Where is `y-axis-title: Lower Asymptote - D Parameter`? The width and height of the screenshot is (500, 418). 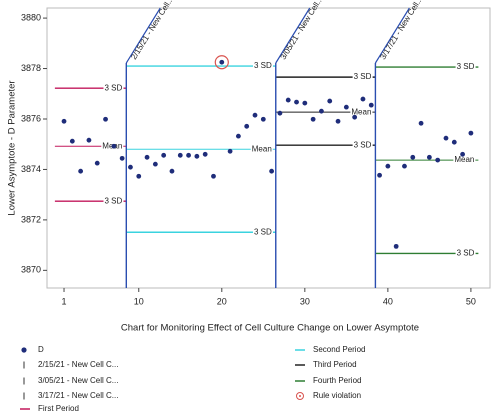
y-axis-title: Lower Asymptote - D Parameter is located at coordinates (12, 147).